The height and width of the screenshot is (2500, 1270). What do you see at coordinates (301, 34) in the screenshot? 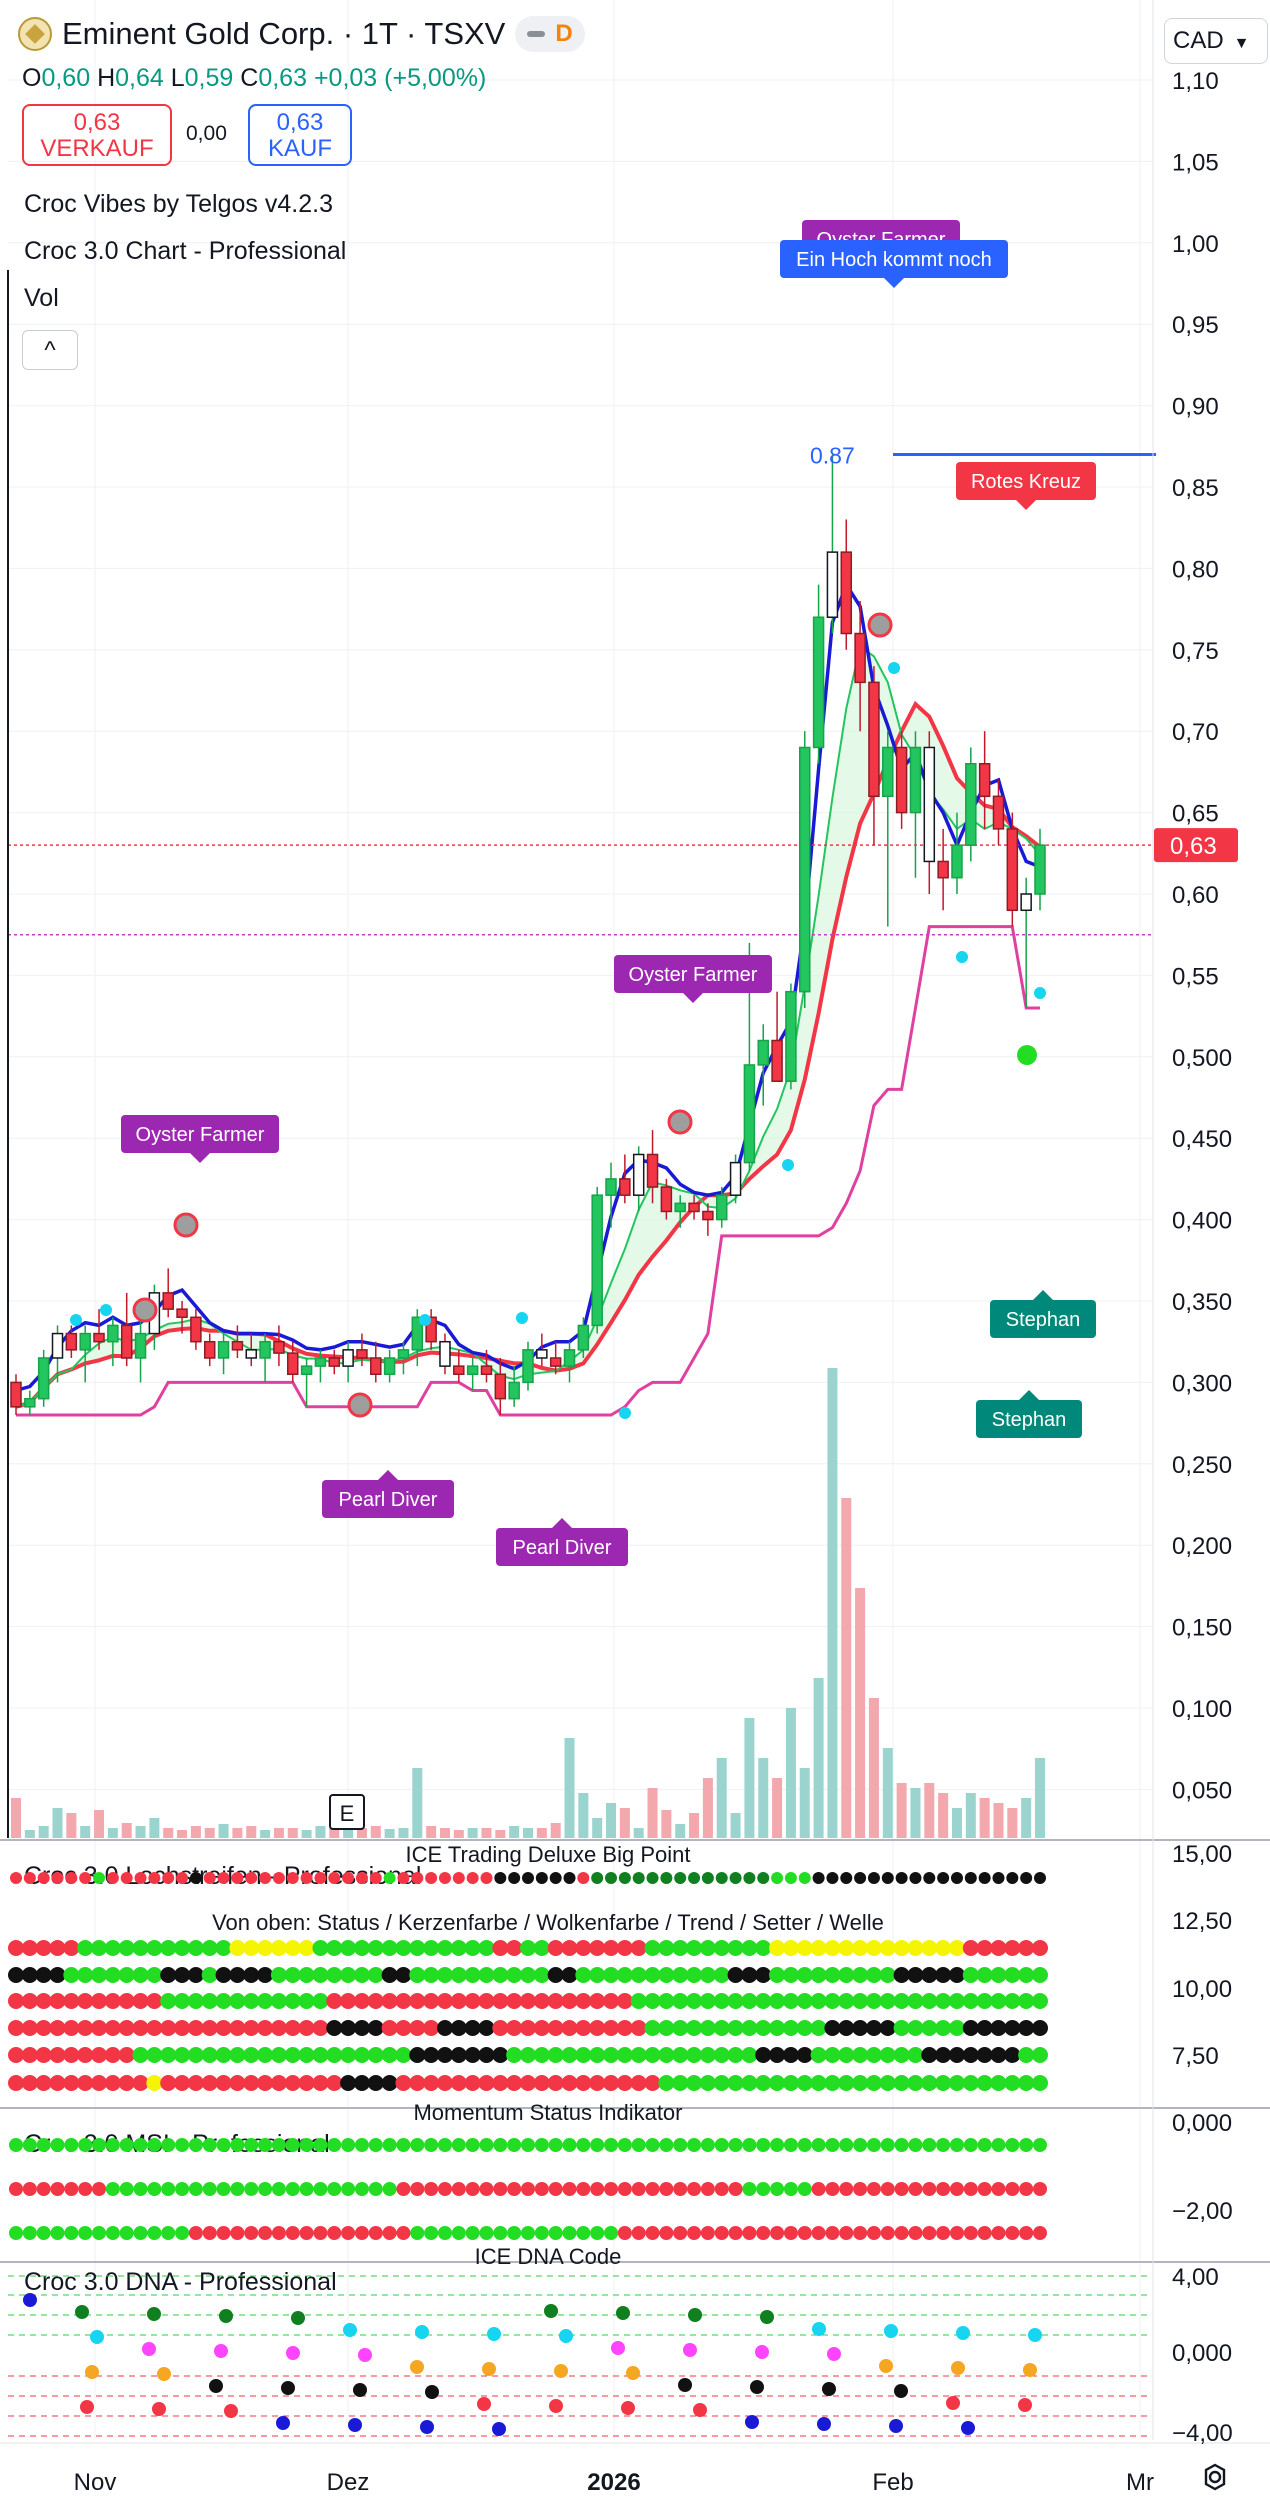
I see `symbol-title-row: Eminent Gold Corp. · 1T · TSXV D` at bounding box center [301, 34].